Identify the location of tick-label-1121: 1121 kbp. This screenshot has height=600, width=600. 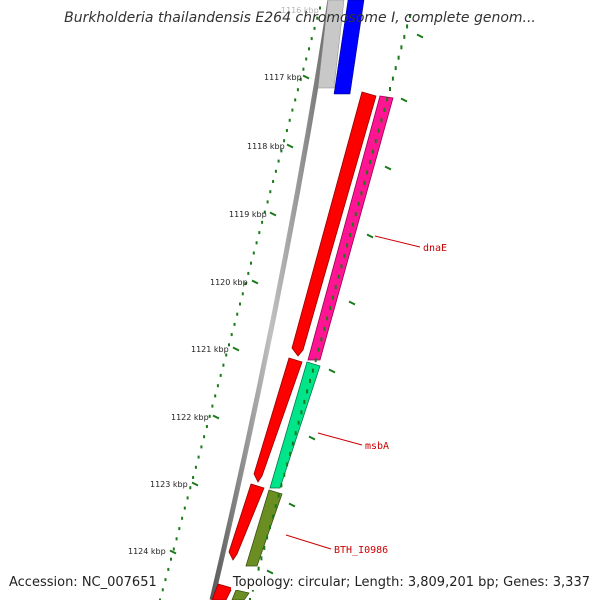
(210, 349).